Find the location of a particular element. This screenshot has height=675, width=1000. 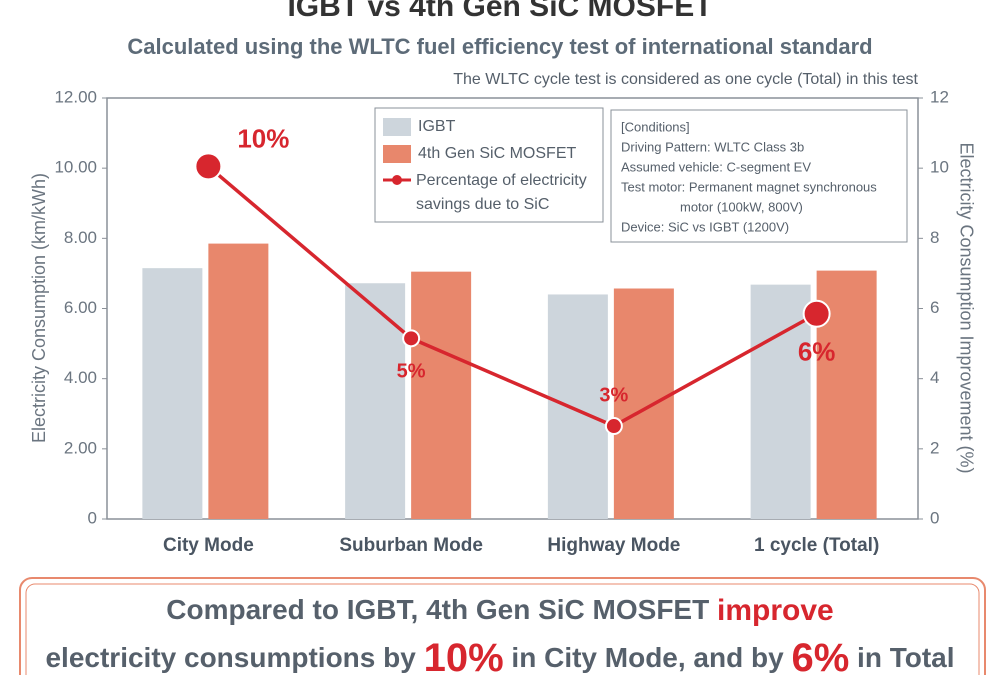

legend-label: 4th Gen SiC MOSFET is located at coordinates (497, 153).